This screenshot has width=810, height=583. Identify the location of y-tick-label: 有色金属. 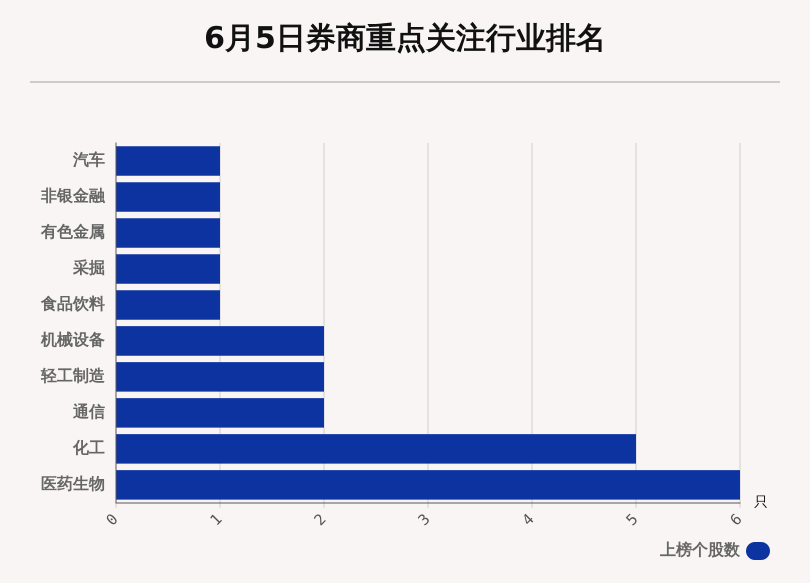
(72, 232).